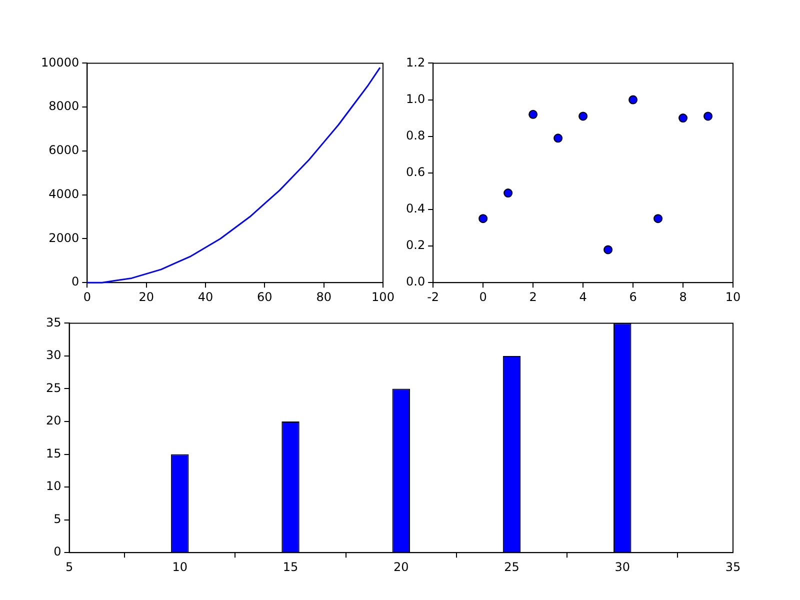 This screenshot has height=600, width=800. Describe the element at coordinates (54, 486) in the screenshot. I see `y-tick-label: 10` at that location.